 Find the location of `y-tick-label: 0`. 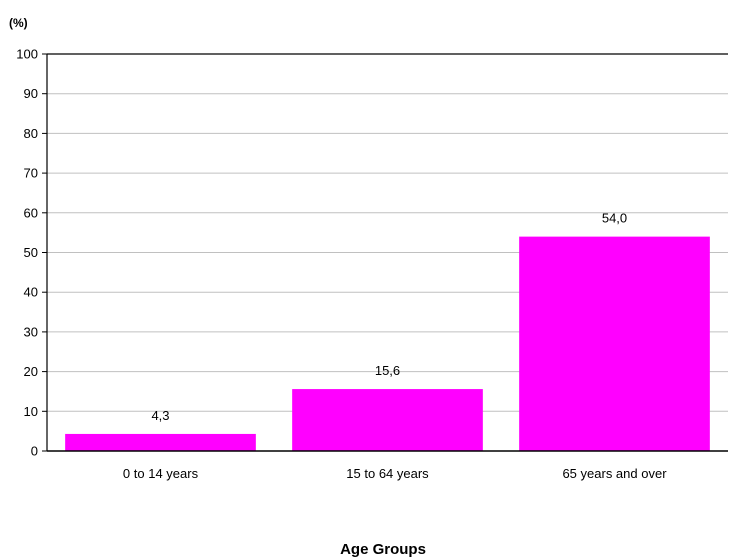

y-tick-label: 0 is located at coordinates (34, 451).